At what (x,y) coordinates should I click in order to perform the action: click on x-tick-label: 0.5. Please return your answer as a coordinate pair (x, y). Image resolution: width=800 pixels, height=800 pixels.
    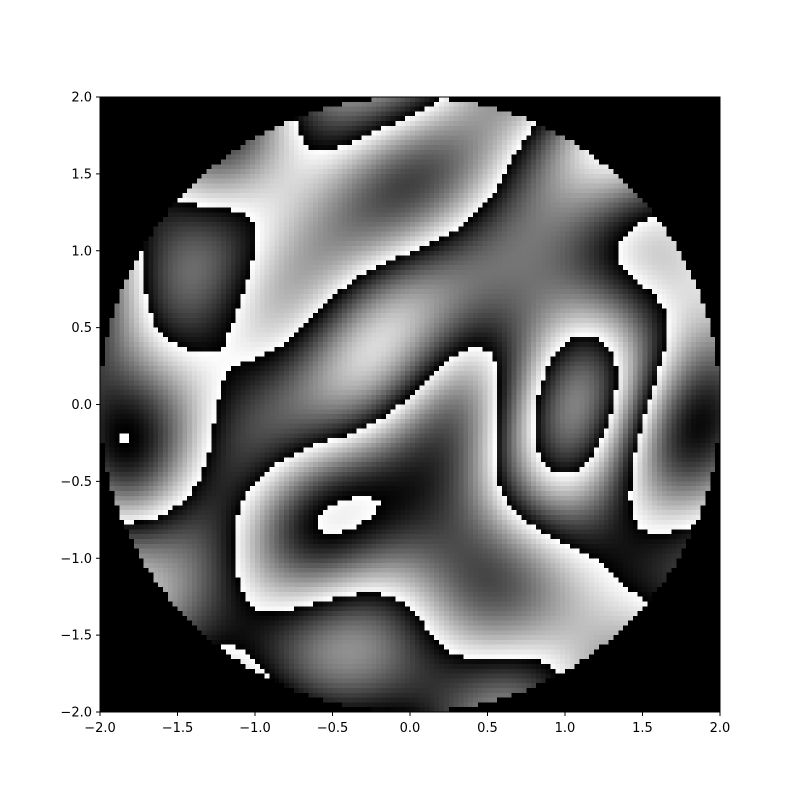
    Looking at the image, I should click on (487, 728).